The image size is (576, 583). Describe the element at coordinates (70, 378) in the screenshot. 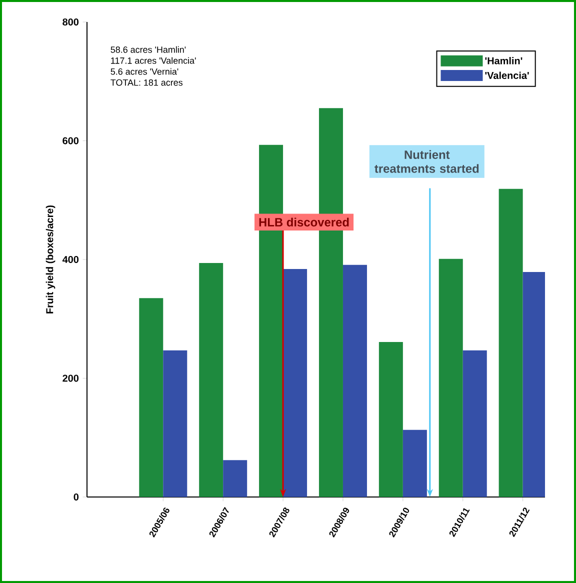

I see `y-tick-label: 200` at that location.